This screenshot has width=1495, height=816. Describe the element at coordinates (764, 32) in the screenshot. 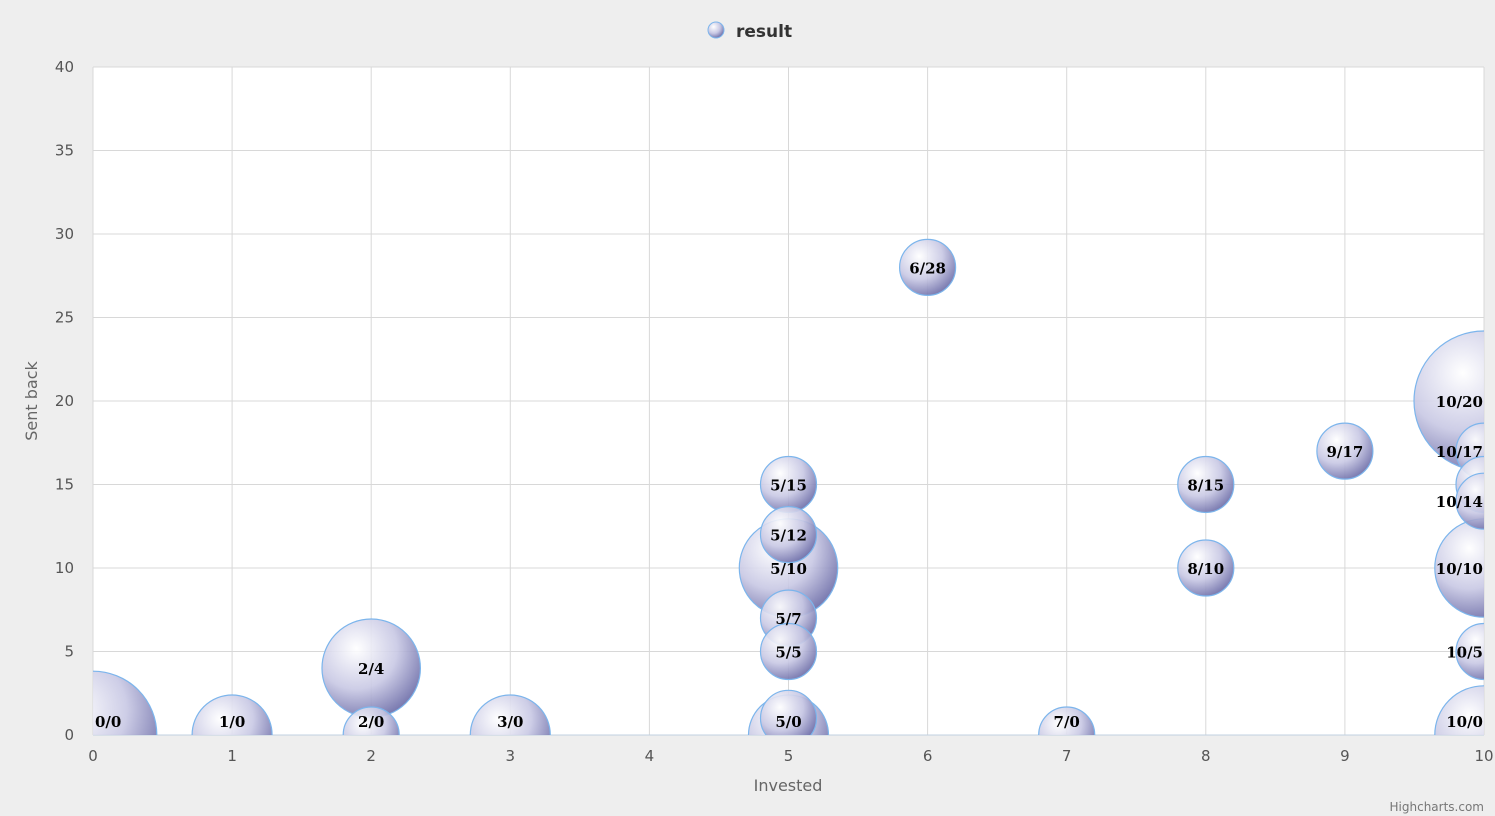

I see `legend-item-result: result` at that location.